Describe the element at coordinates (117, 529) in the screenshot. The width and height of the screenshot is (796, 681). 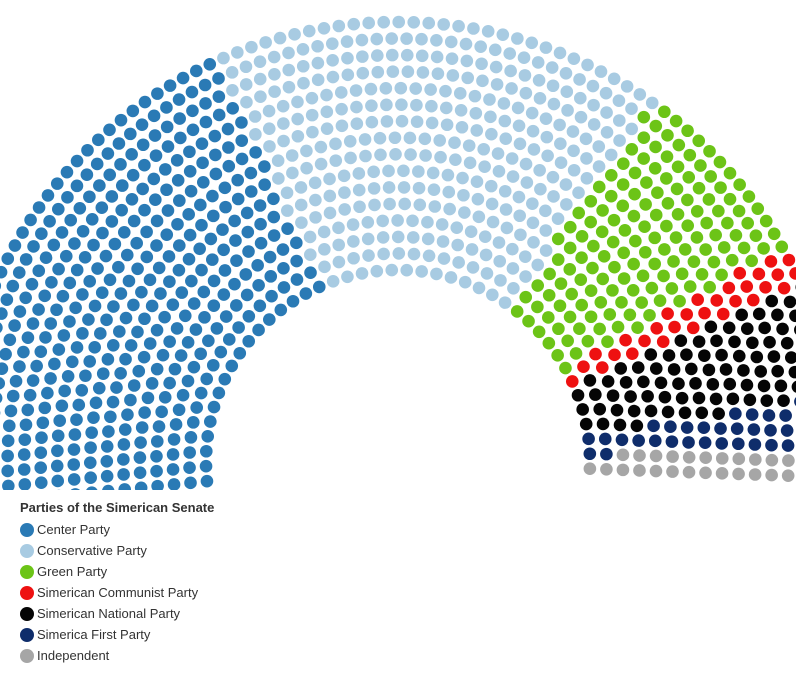
I see `legend-item: Center Party` at that location.